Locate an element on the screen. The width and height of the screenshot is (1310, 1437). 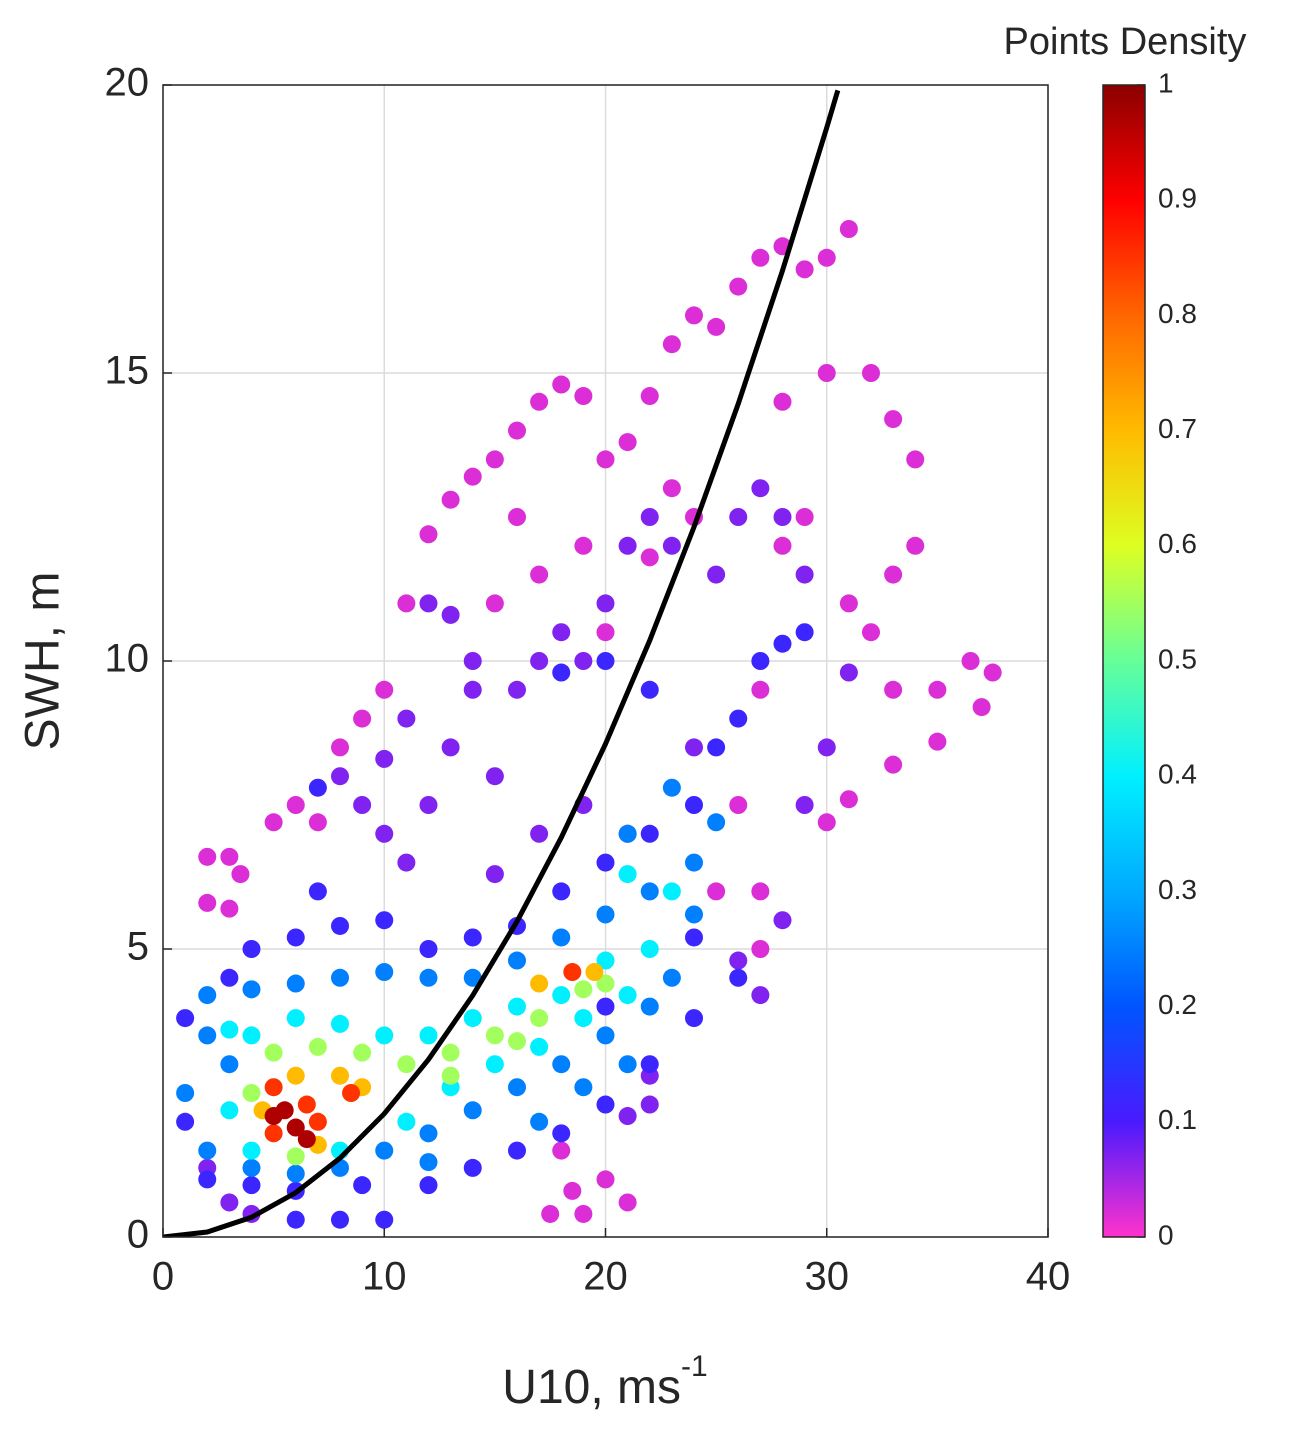
colorbar-tick-label: 0.9 is located at coordinates (1177, 198).